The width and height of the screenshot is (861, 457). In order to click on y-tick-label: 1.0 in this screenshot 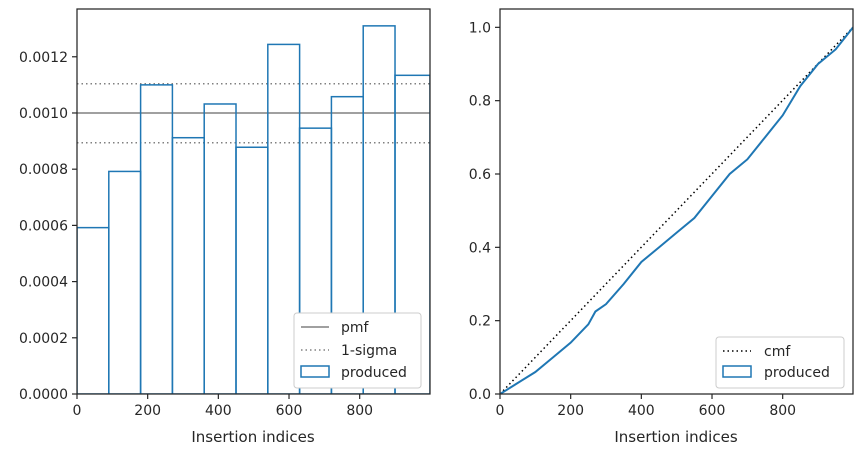, I will do `click(480, 28)`.